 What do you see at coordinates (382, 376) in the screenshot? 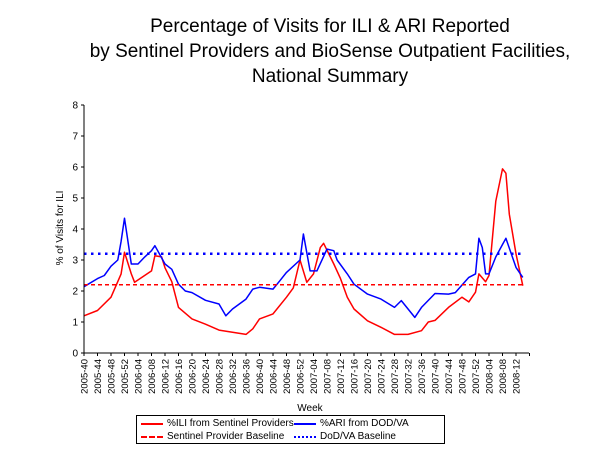
I see `x-tick-label: 2007-24` at bounding box center [382, 376].